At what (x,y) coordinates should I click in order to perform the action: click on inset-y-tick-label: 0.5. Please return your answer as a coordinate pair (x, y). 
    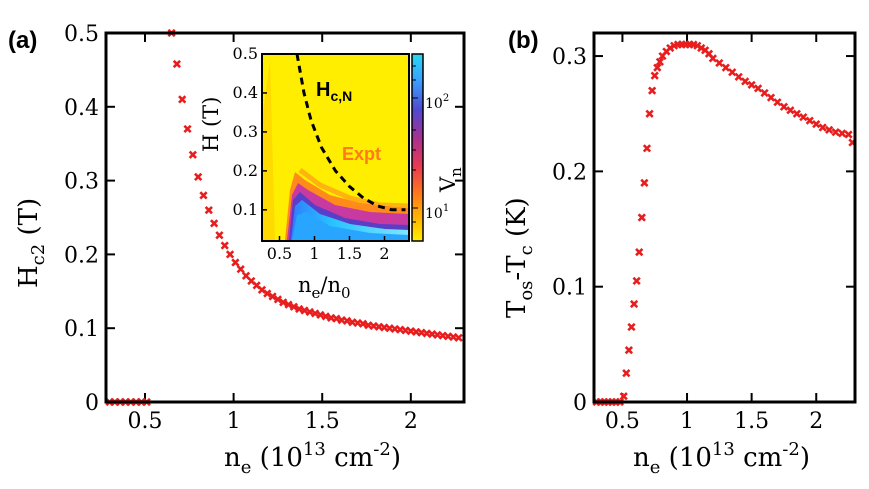
    Looking at the image, I should click on (245, 53).